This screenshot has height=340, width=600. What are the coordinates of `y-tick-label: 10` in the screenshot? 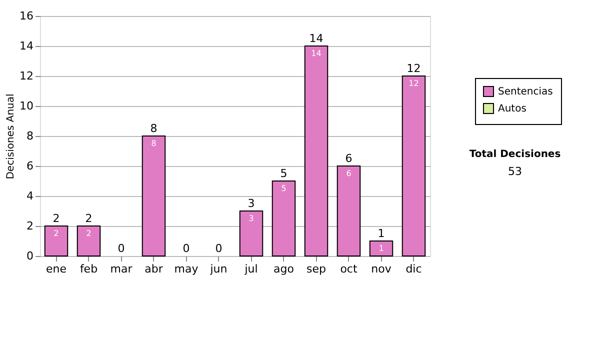 It's located at (27, 106).